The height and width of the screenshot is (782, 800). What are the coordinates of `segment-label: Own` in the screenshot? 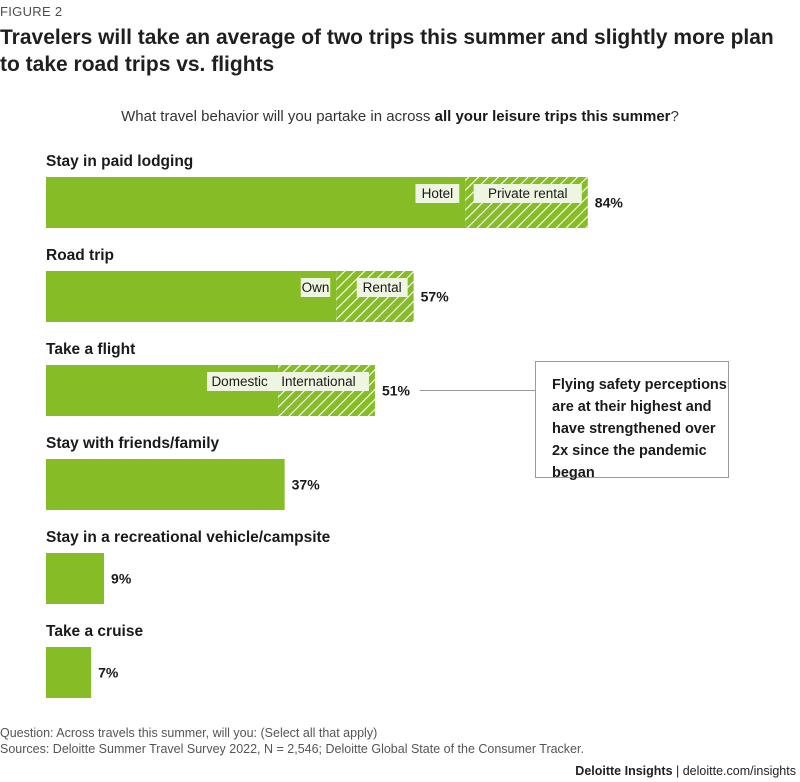 It's located at (316, 287).